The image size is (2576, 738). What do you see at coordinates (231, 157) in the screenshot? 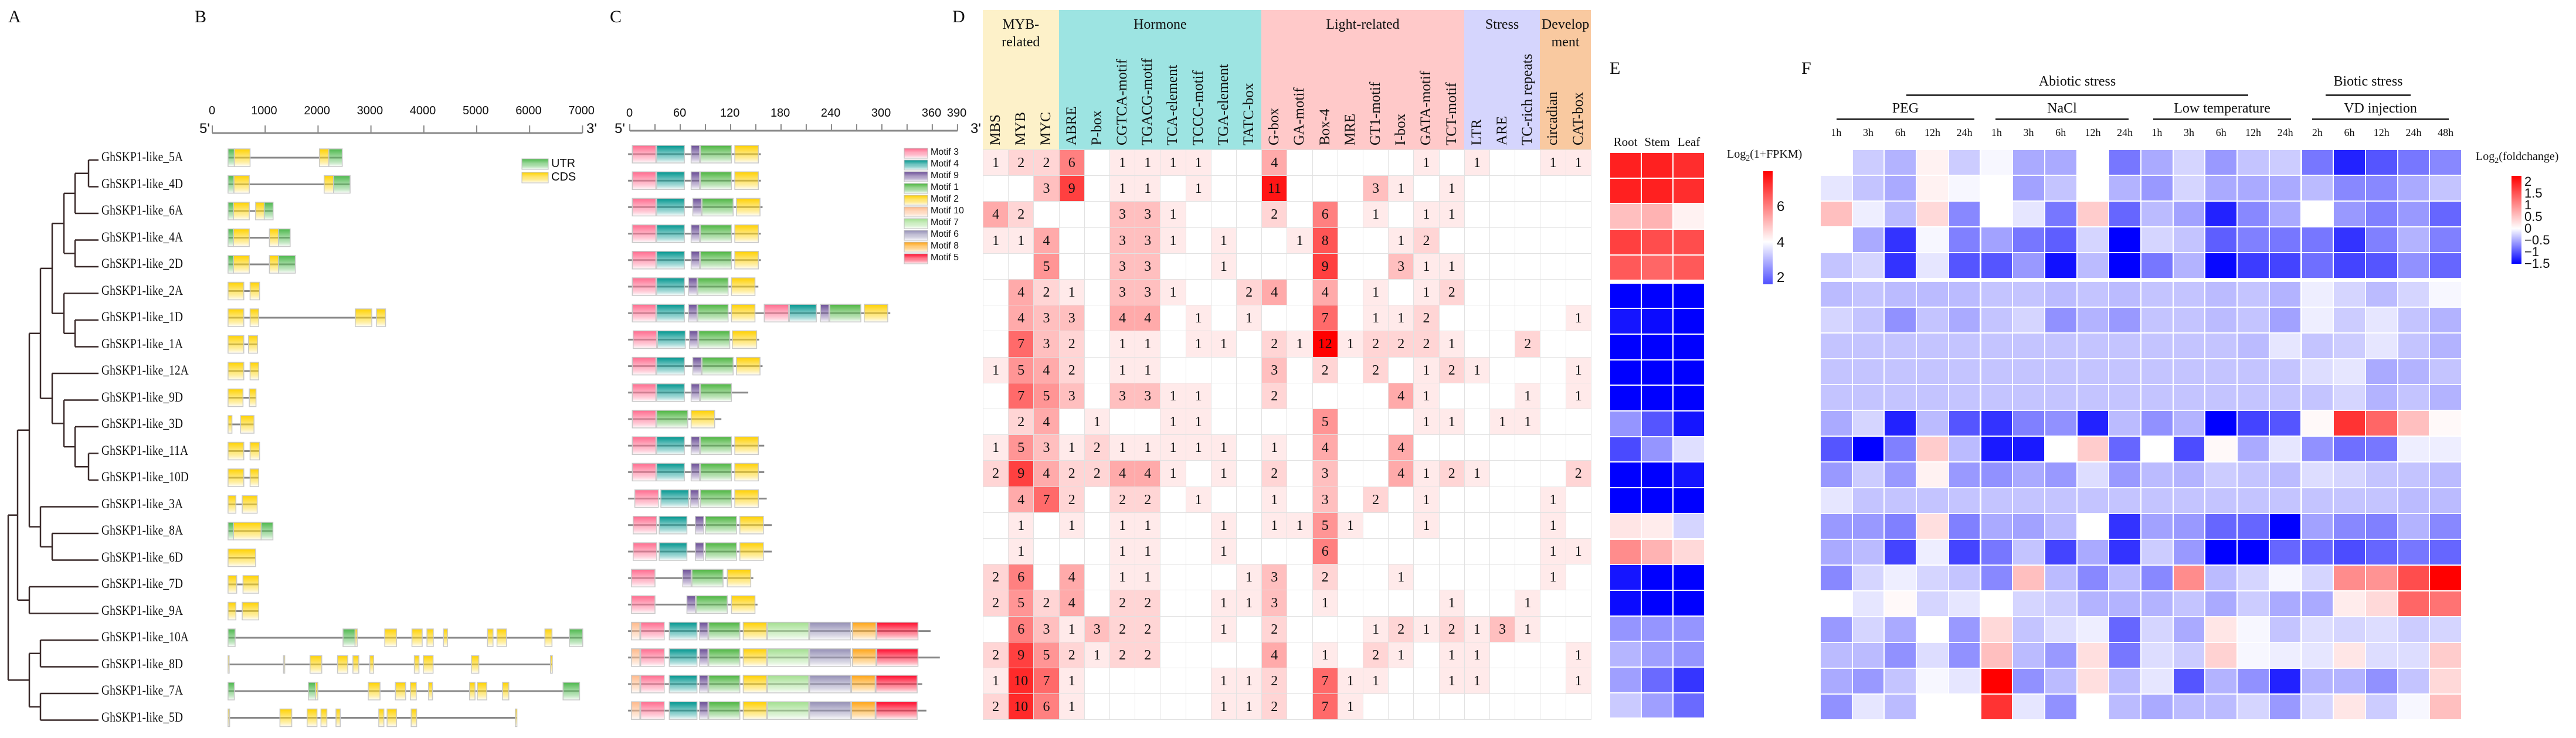
I see `utr-block` at bounding box center [231, 157].